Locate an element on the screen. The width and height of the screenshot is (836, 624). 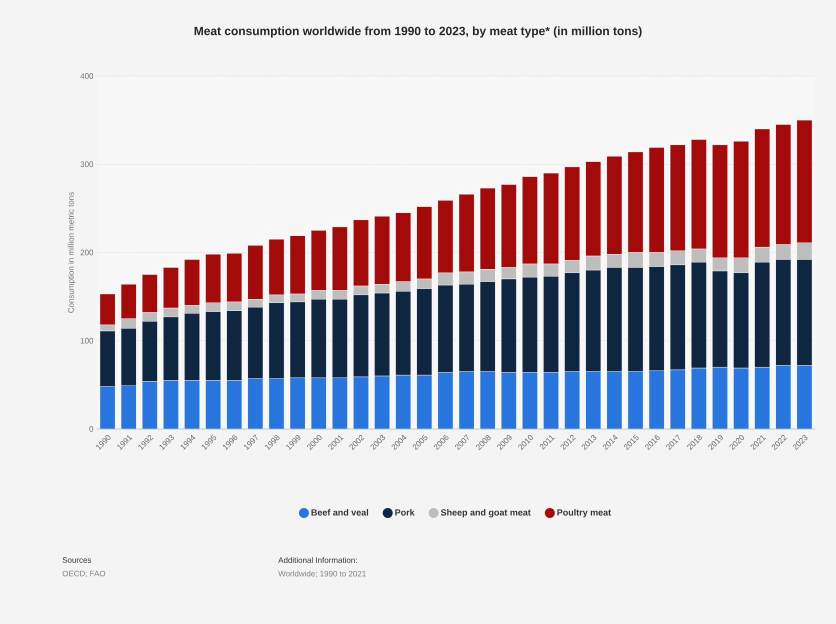
legend-label: Pork is located at coordinates (405, 512).